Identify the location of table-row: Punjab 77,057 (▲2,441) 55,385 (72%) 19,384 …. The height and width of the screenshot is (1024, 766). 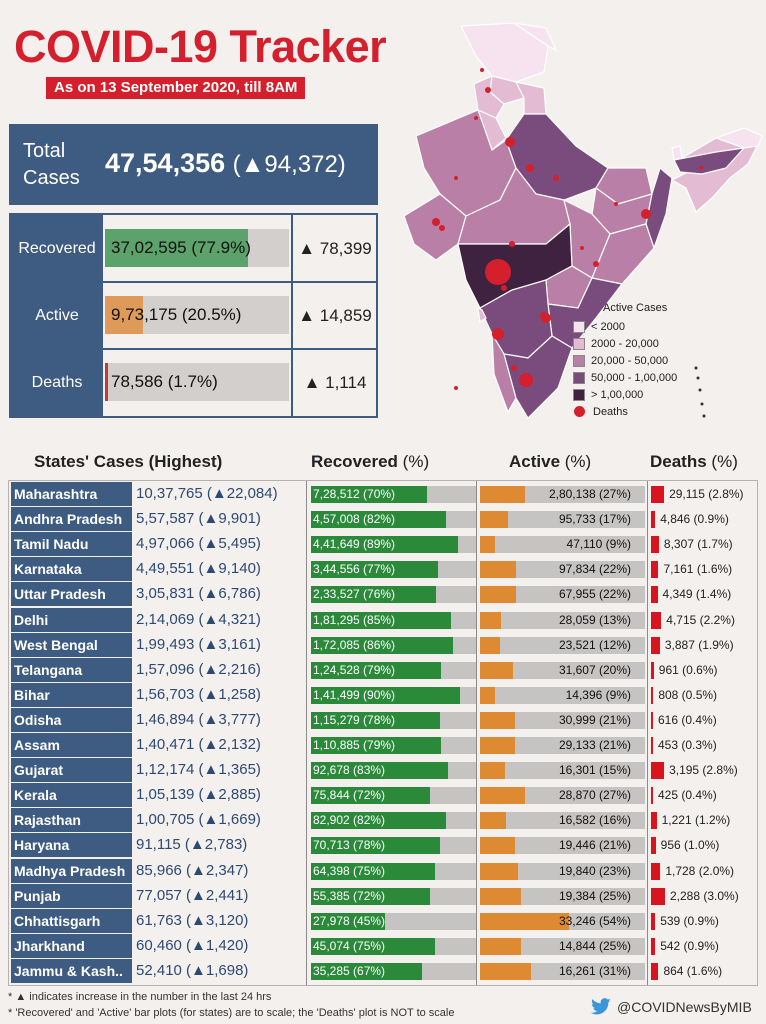
(383, 895).